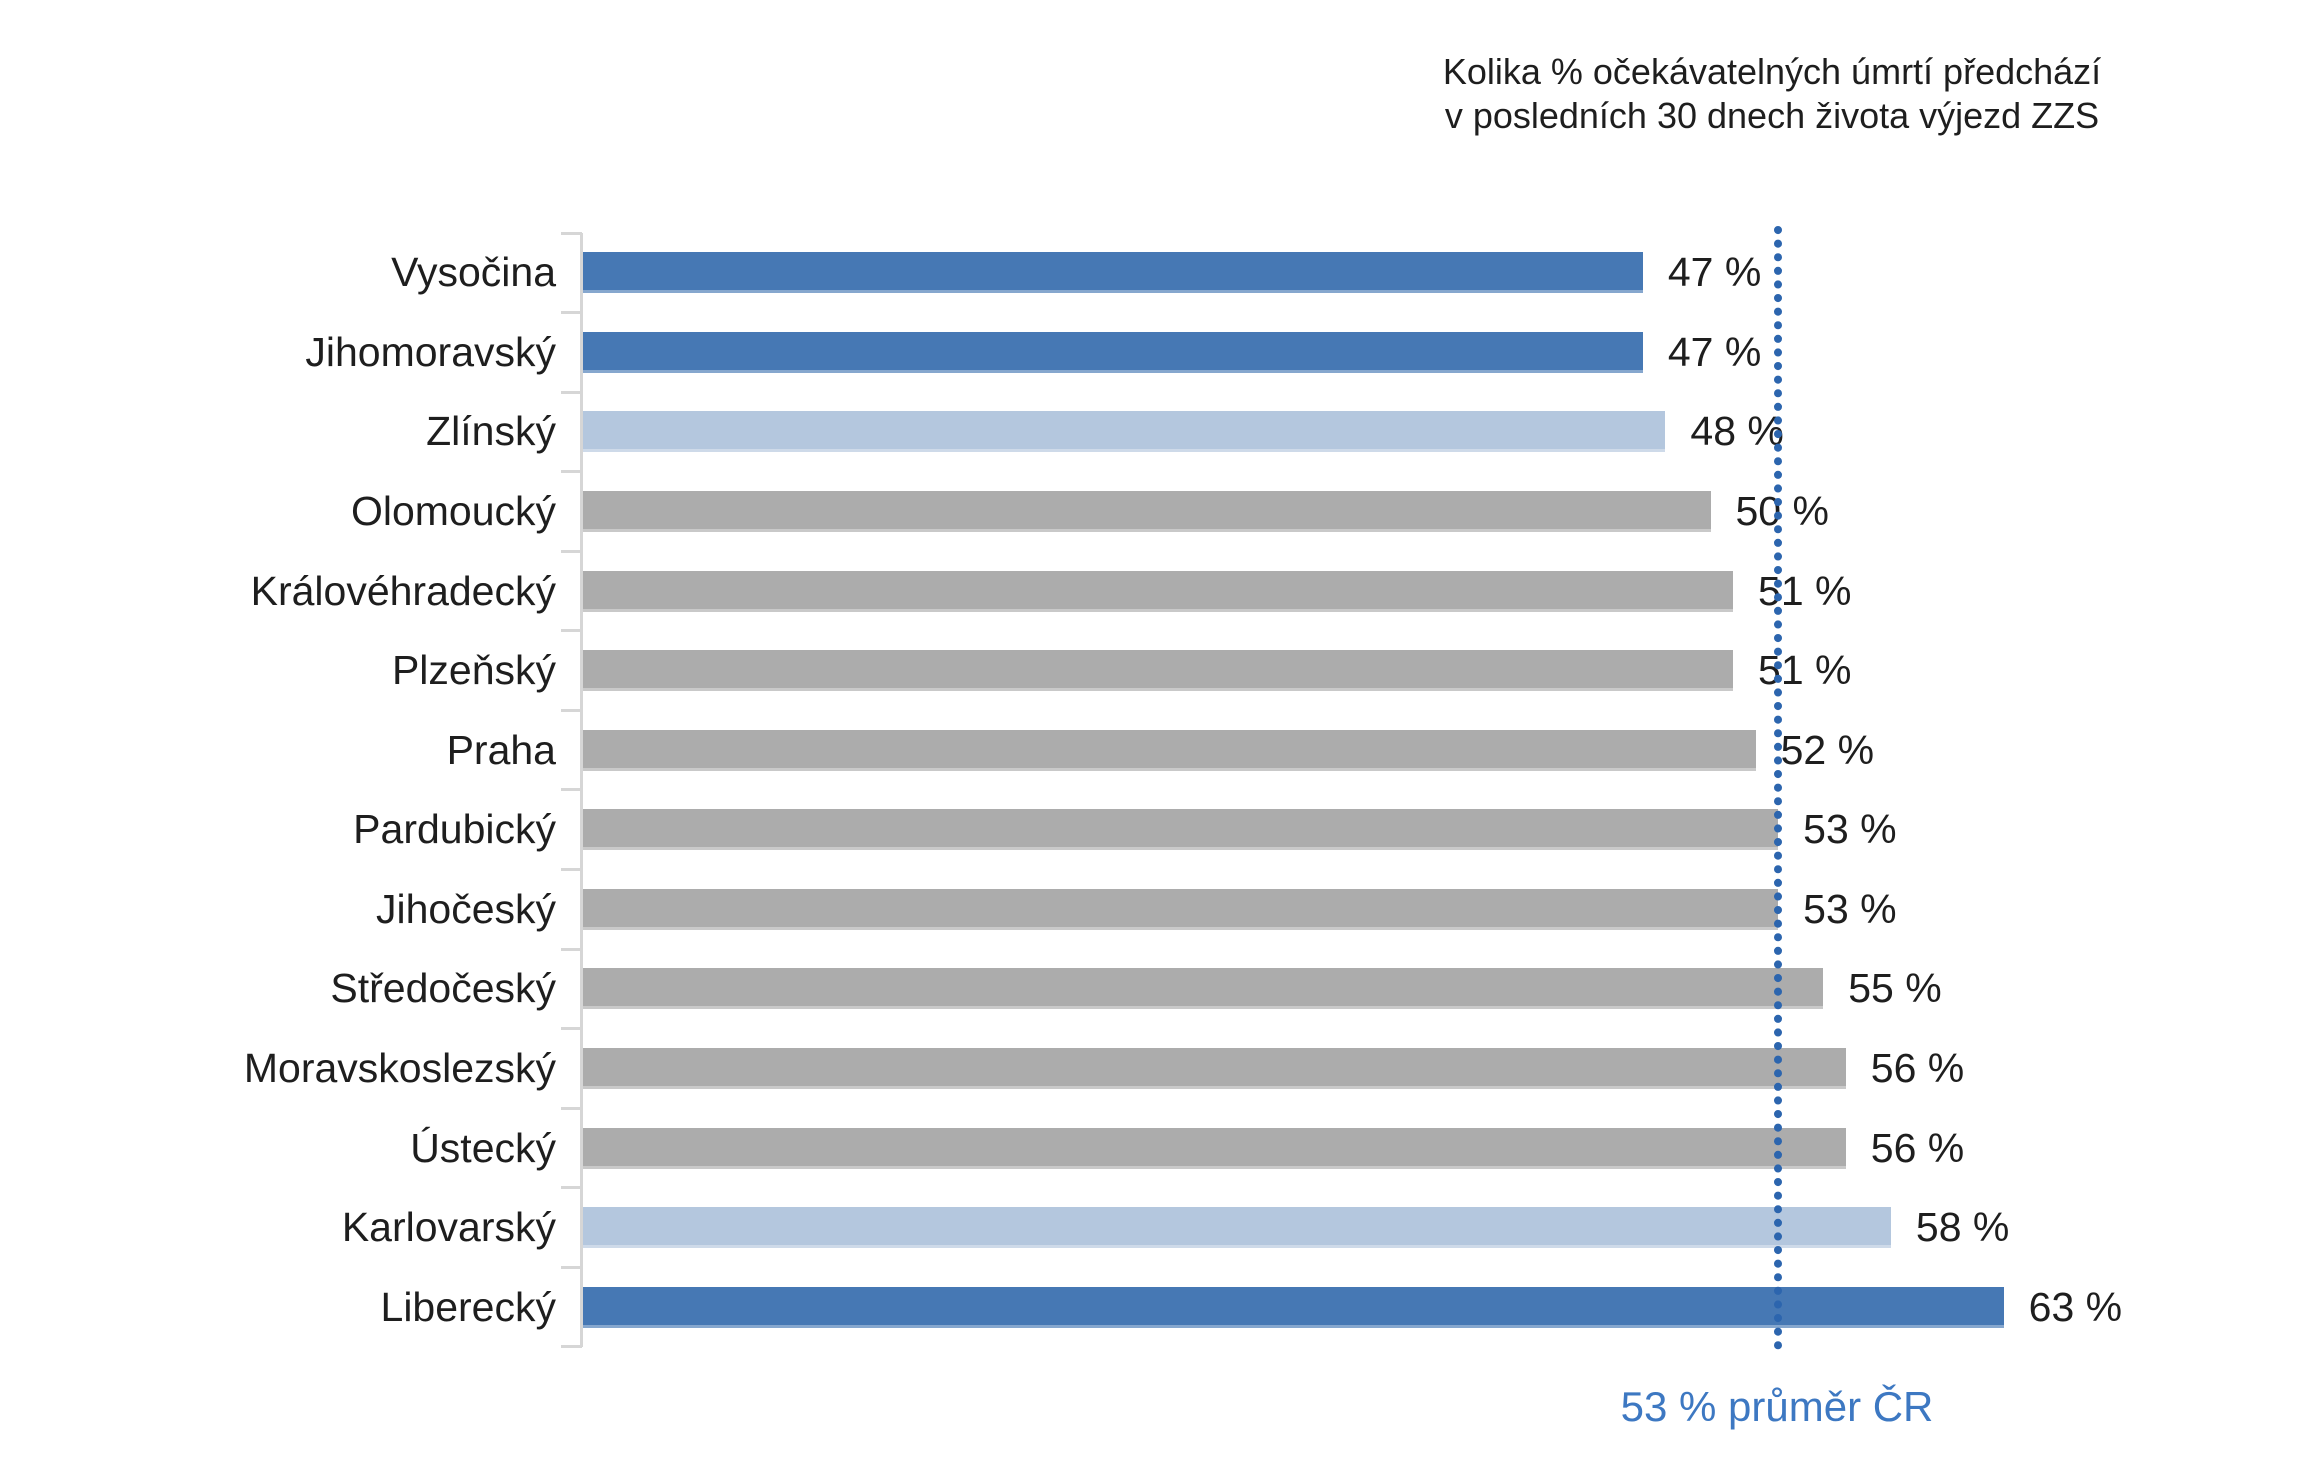 This screenshot has height=1469, width=2299. I want to click on bar-row: Jihomoravský 47 %, so click(1149, 353).